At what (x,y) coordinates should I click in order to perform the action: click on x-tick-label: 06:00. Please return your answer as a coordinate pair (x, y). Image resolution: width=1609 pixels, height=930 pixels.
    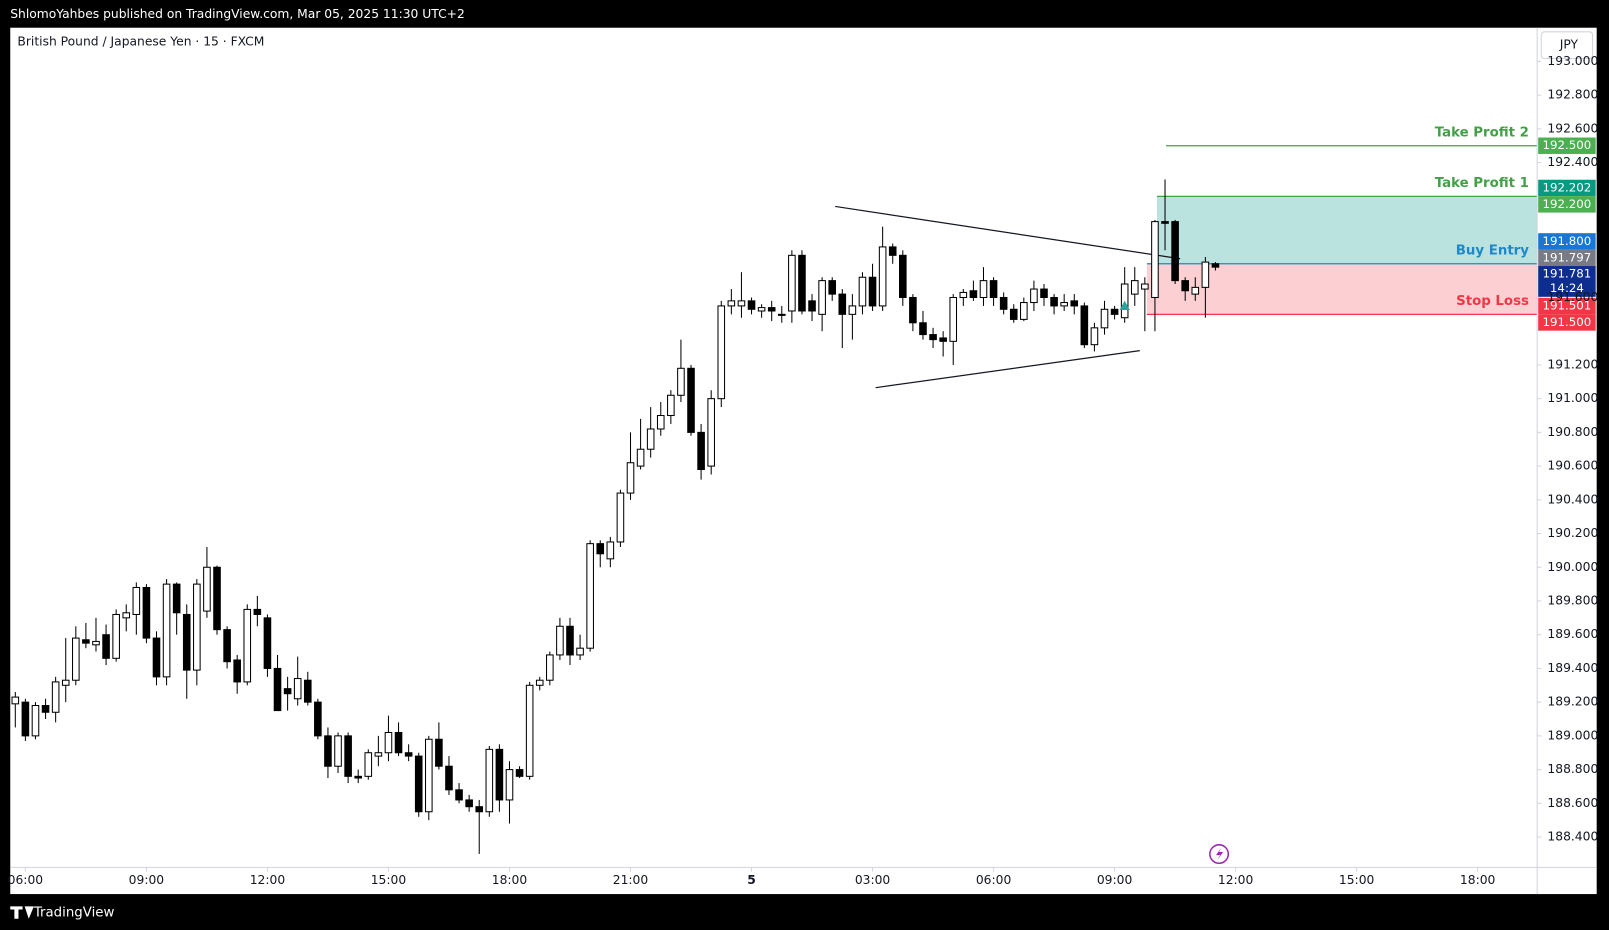
    Looking at the image, I should click on (25, 880).